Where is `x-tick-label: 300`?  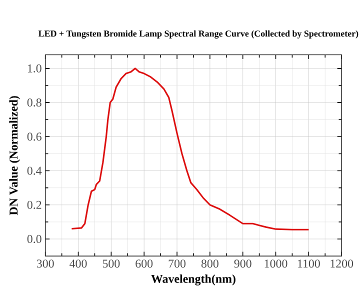
x-tick-label: 300 is located at coordinates (45, 264).